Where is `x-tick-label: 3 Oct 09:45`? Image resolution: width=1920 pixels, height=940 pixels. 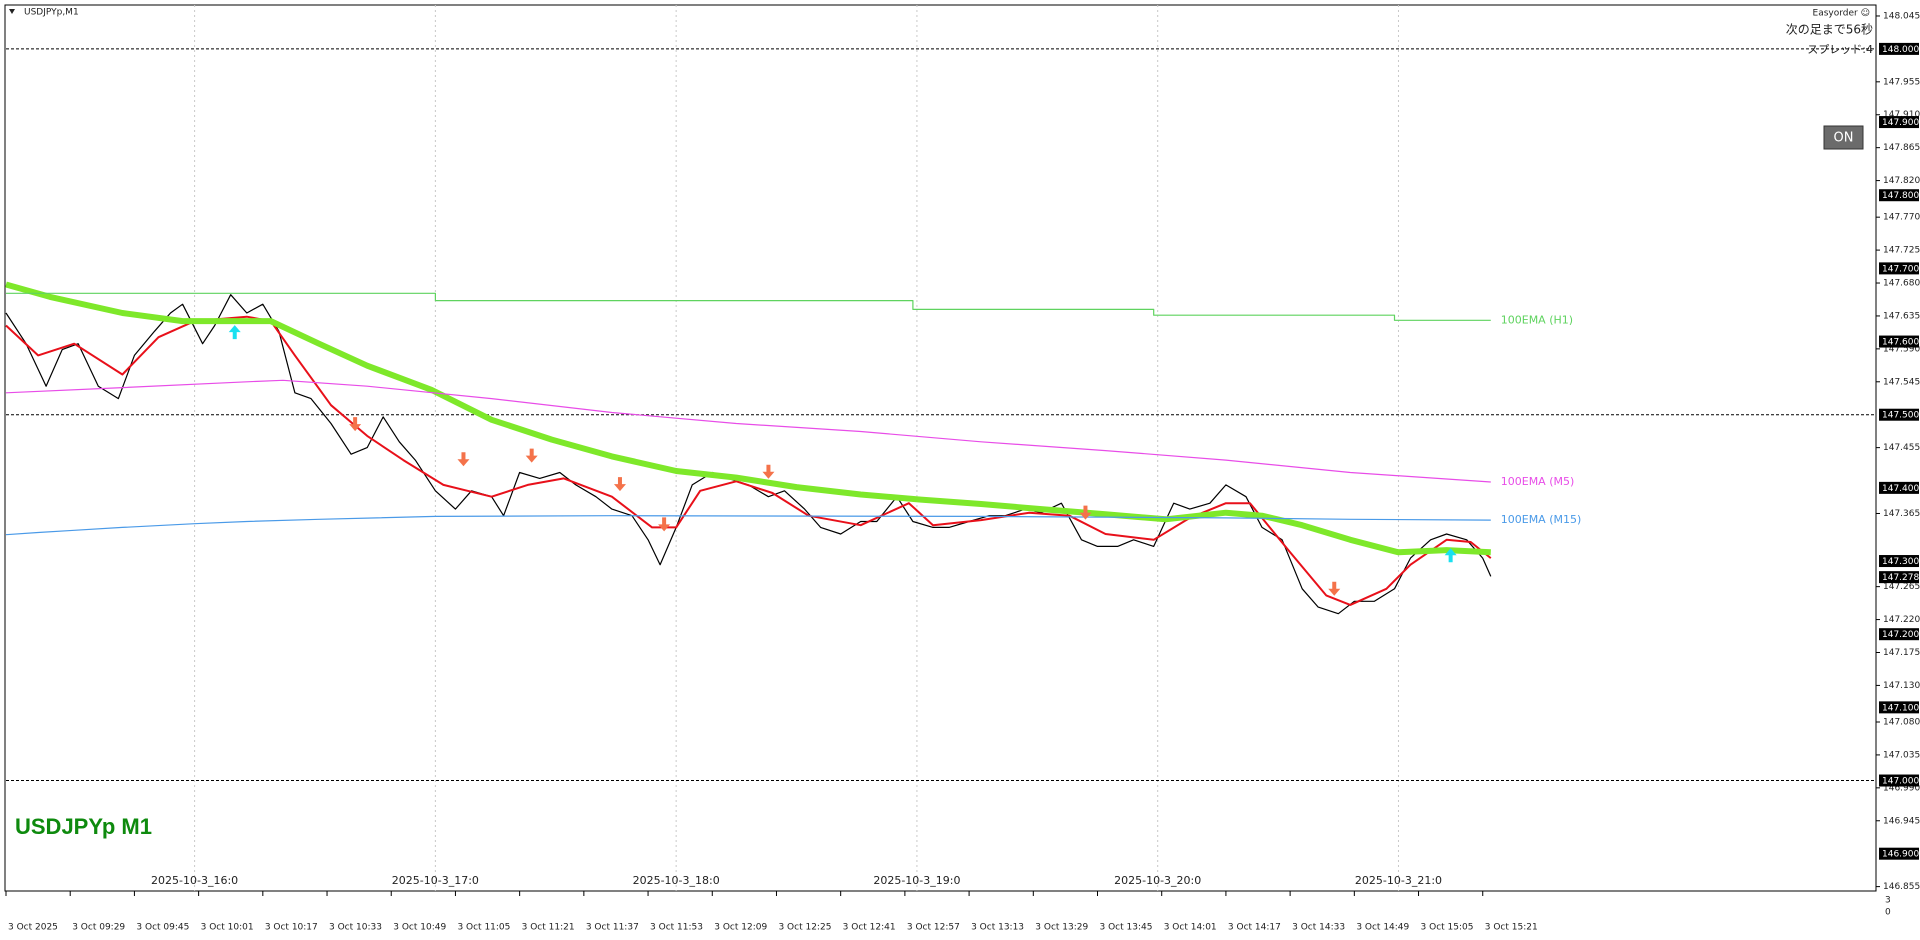 x-tick-label: 3 Oct 09:45 is located at coordinates (162, 928).